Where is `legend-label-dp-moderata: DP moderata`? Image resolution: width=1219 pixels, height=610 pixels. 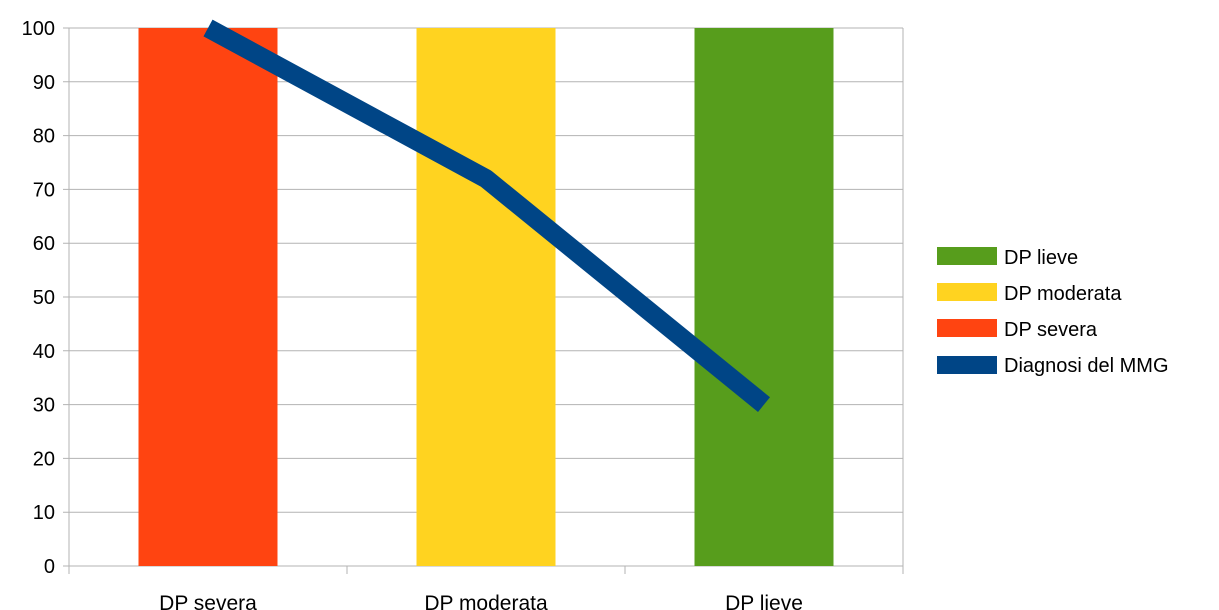
legend-label-dp-moderata: DP moderata is located at coordinates (1063, 294).